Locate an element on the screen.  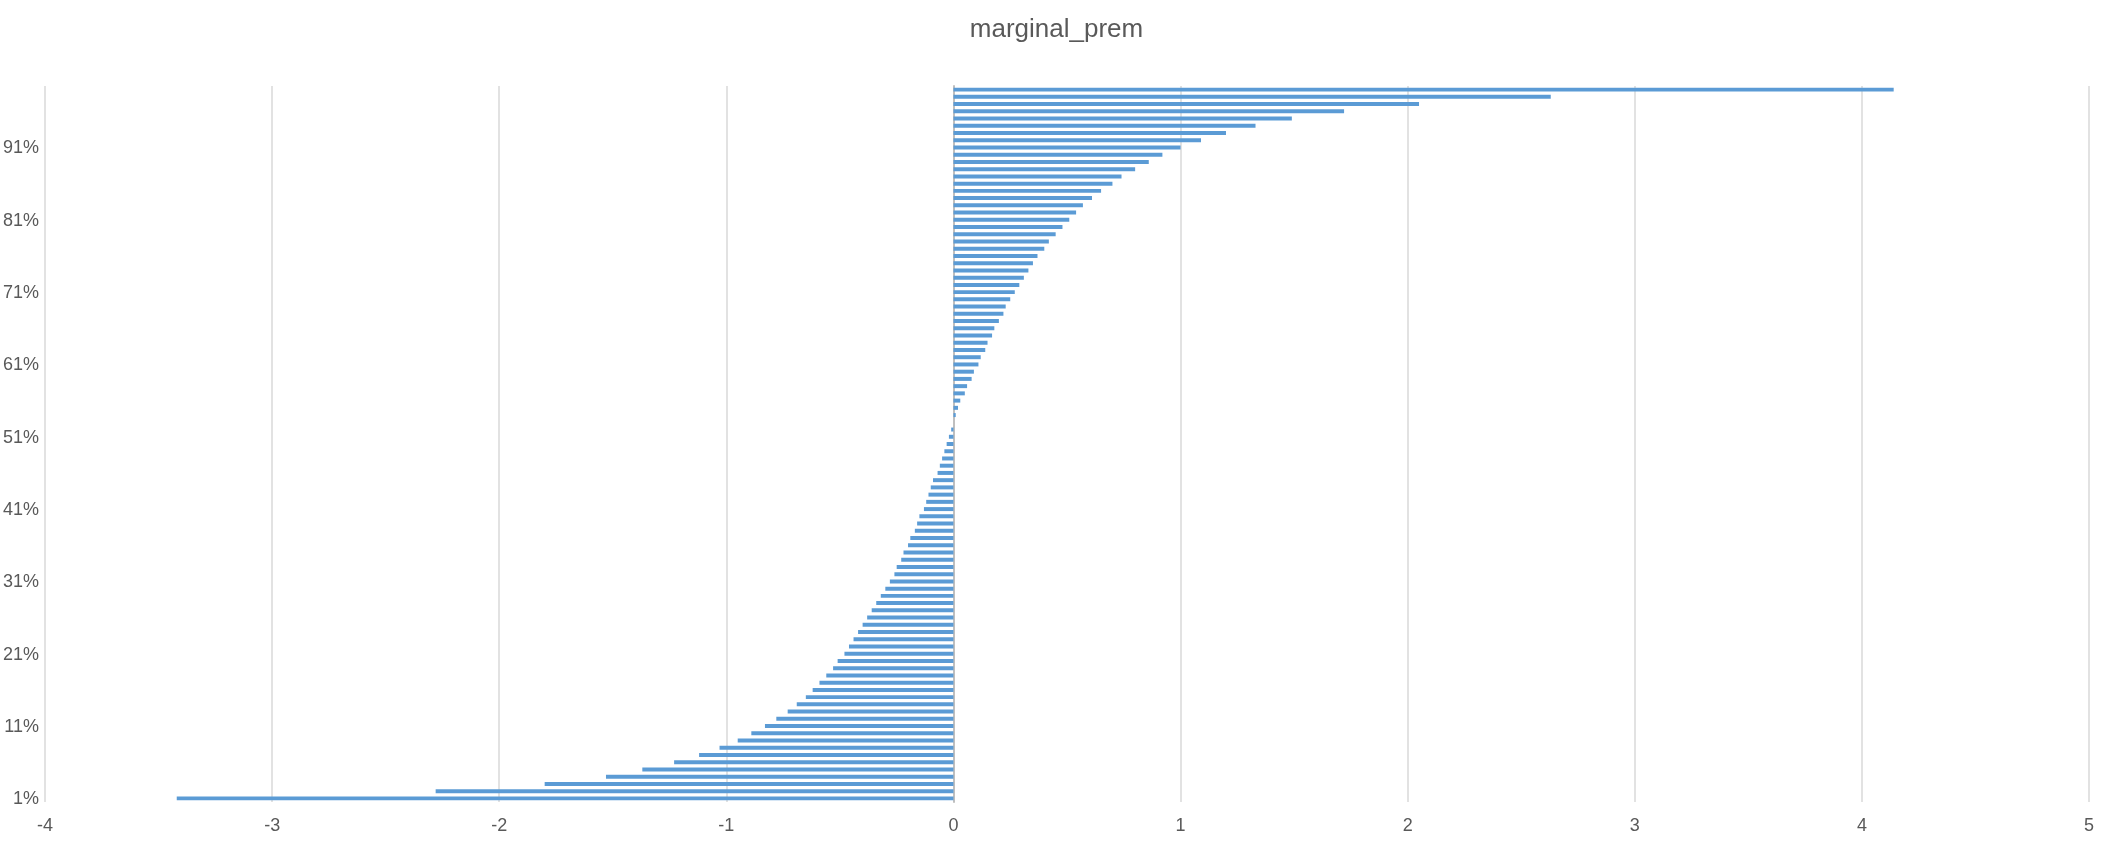
x-tick-label: 0 is located at coordinates (953, 825).